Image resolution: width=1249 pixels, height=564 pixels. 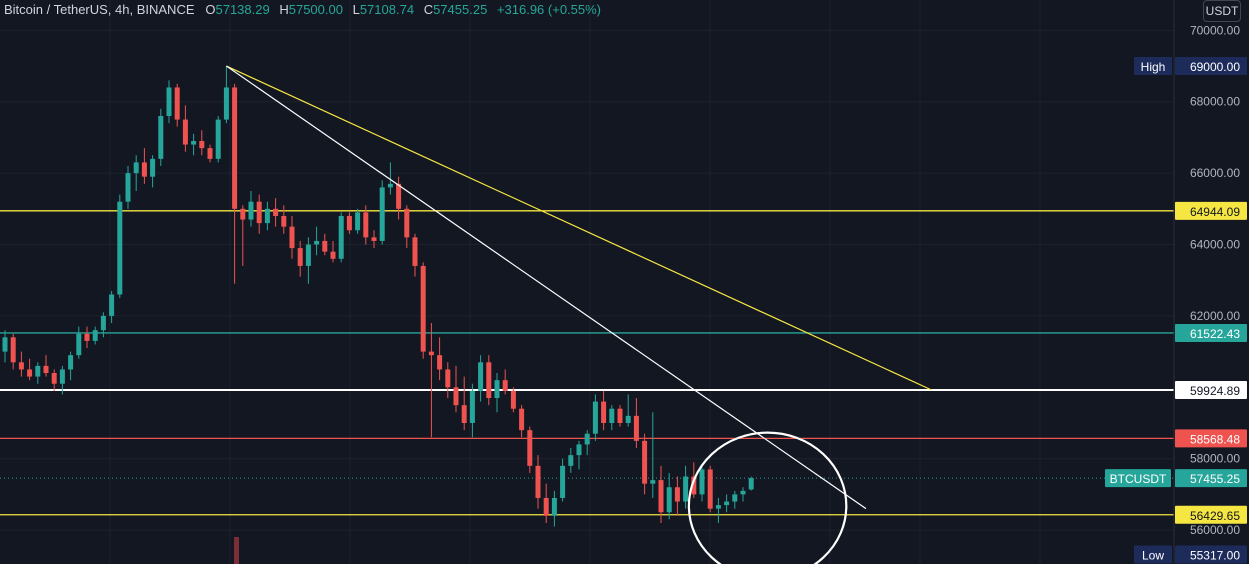 I want to click on high-label: H, so click(x=284, y=9).